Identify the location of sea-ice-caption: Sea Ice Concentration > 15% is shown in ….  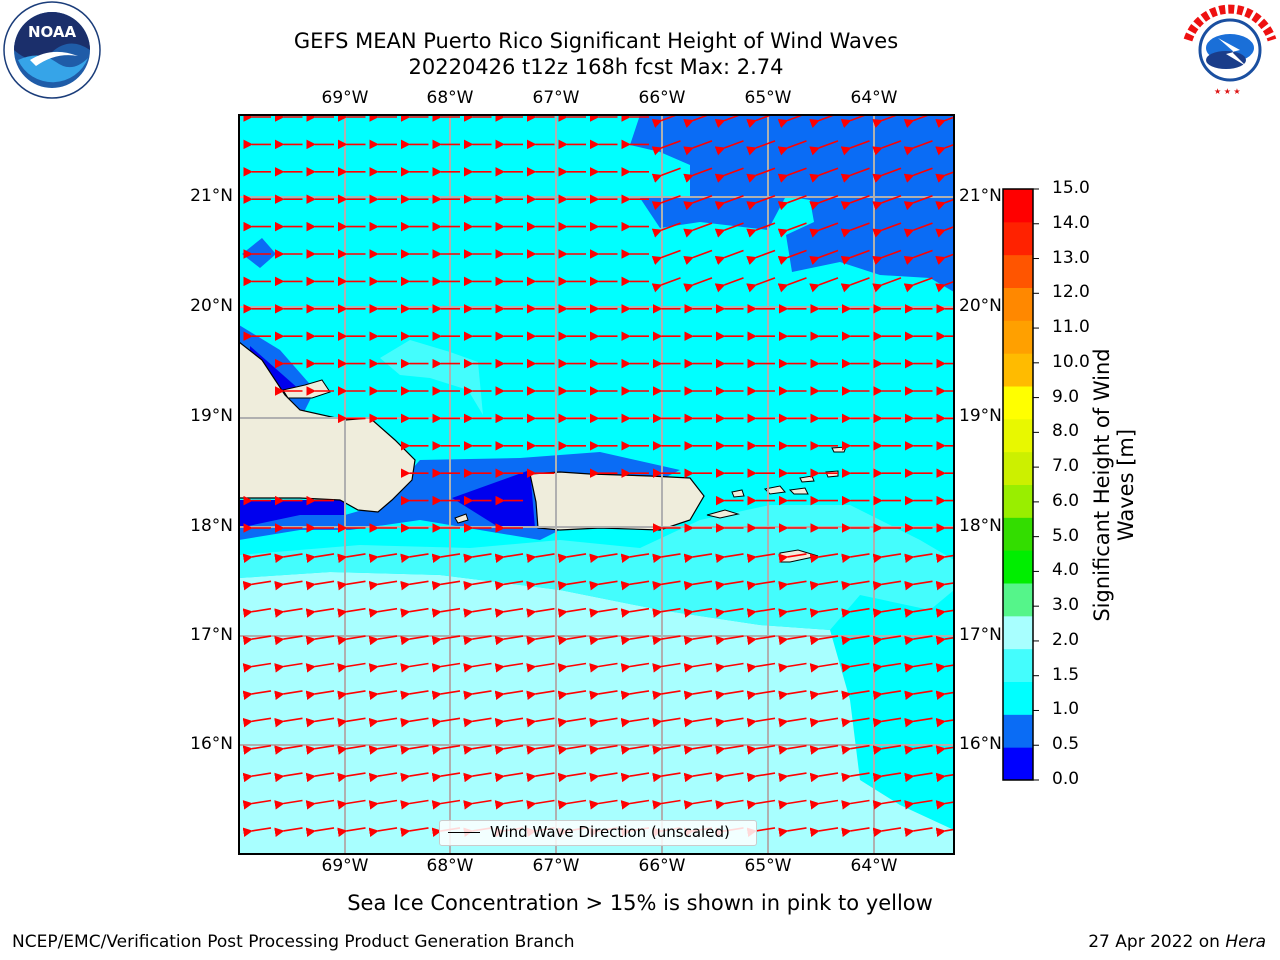
(640, 903).